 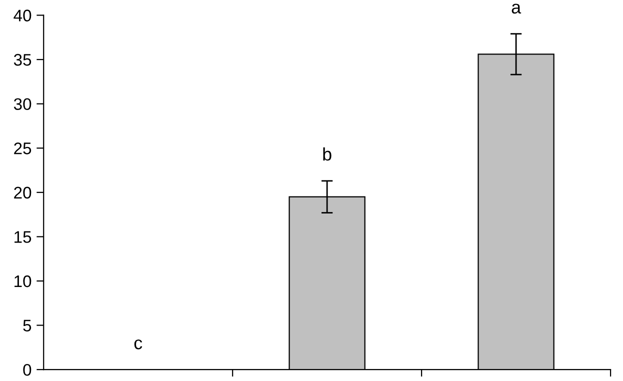 I want to click on y-tick-label: 35, so click(x=23, y=60).